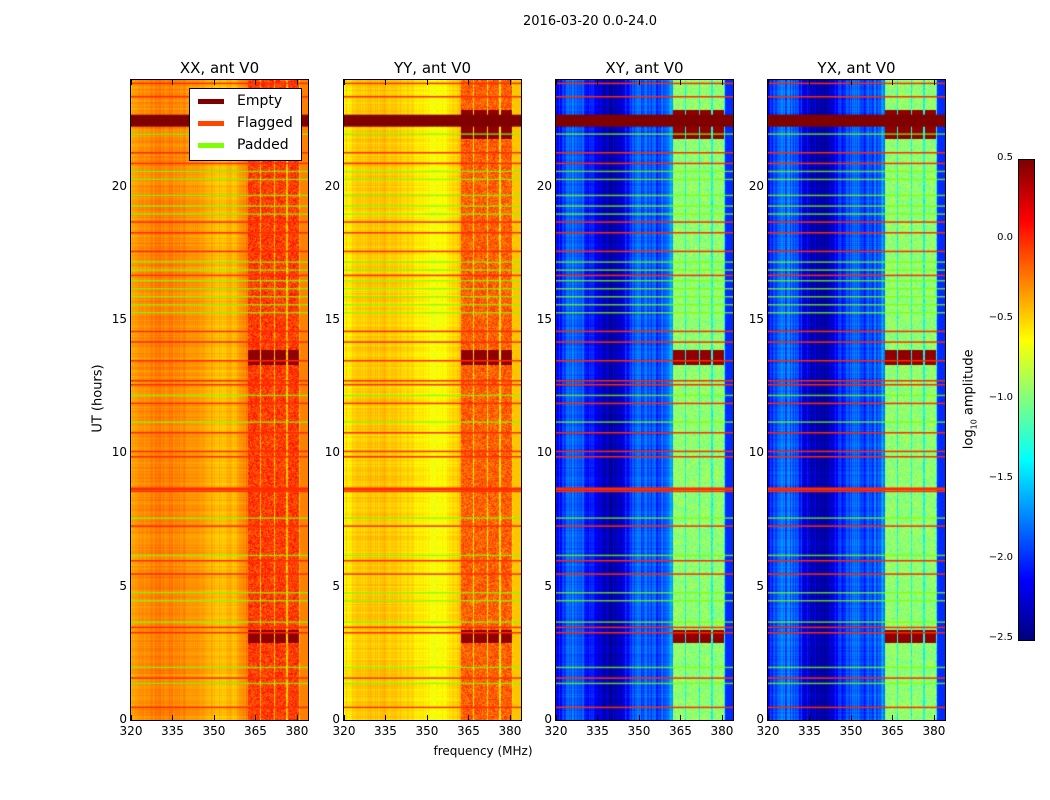 This screenshot has height=800, width=1050. I want to click on legend-entry-empty: Empty, so click(240, 101).